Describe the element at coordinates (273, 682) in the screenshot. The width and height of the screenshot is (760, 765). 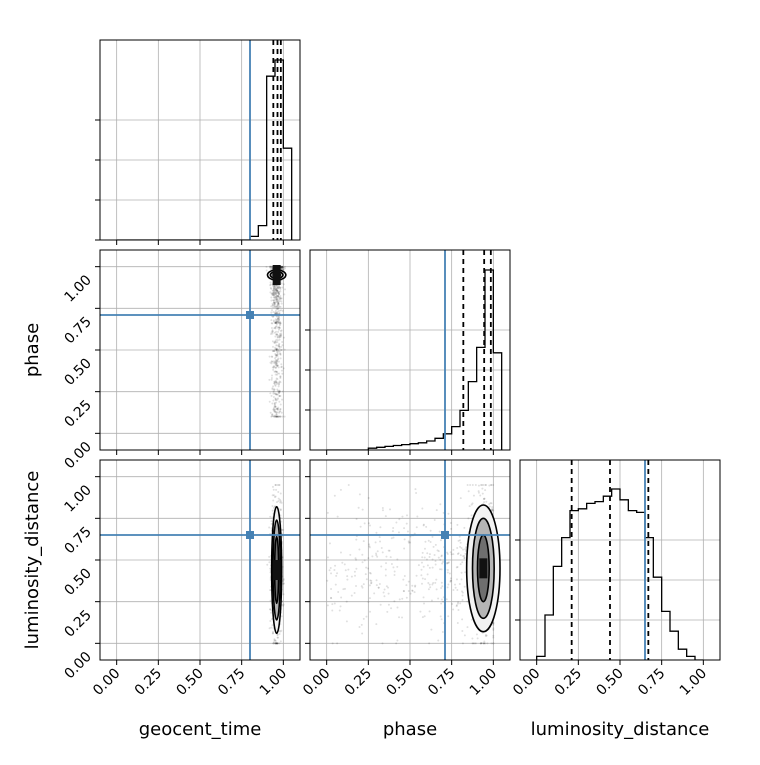
I see `x-tick-label: 1.00` at that location.